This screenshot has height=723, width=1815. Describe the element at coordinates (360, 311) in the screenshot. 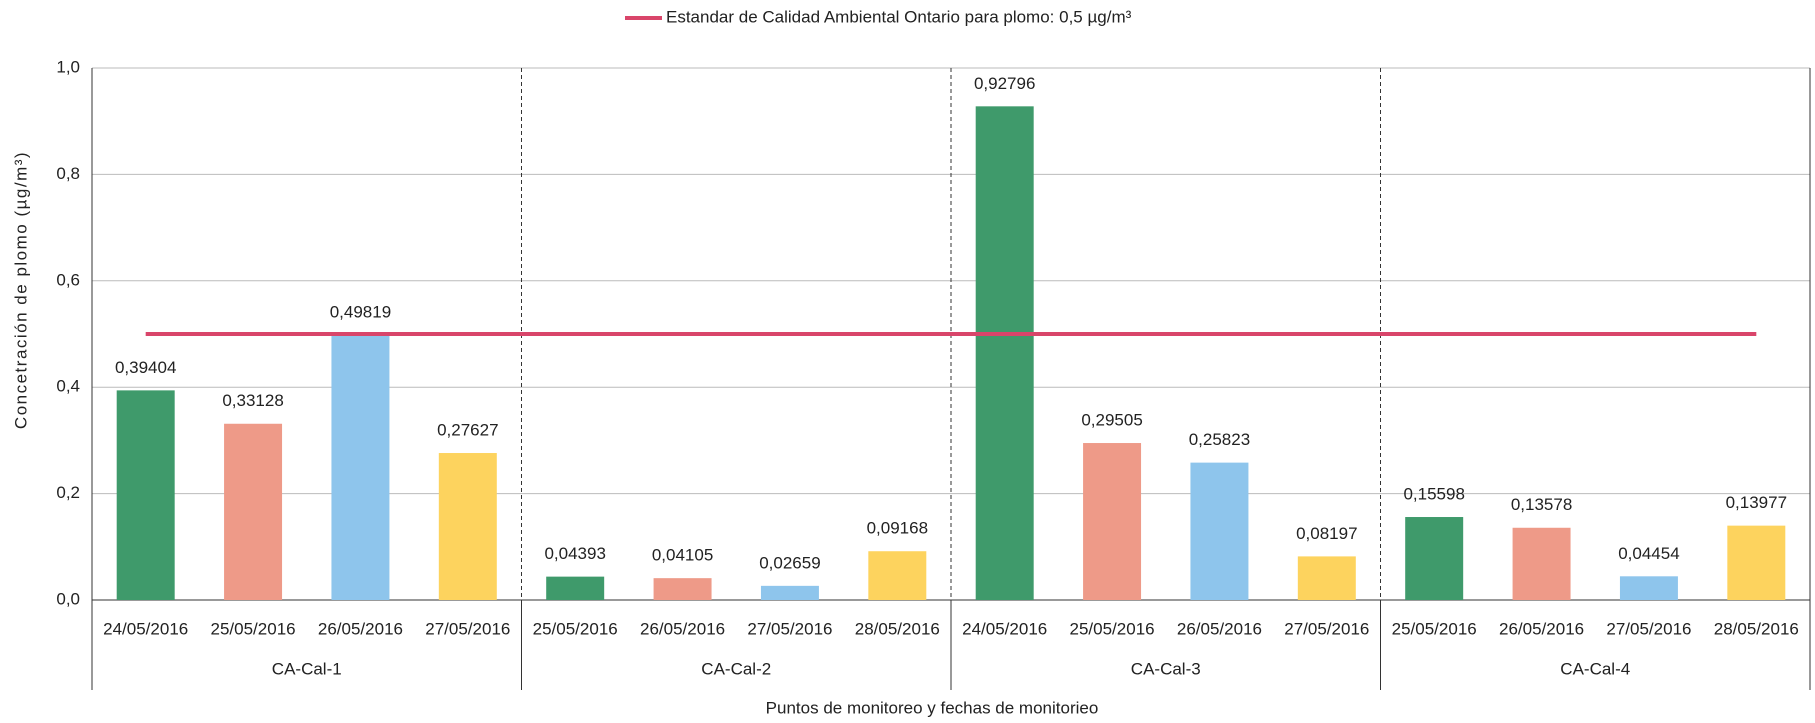

I see `value-label: 0,49819` at that location.